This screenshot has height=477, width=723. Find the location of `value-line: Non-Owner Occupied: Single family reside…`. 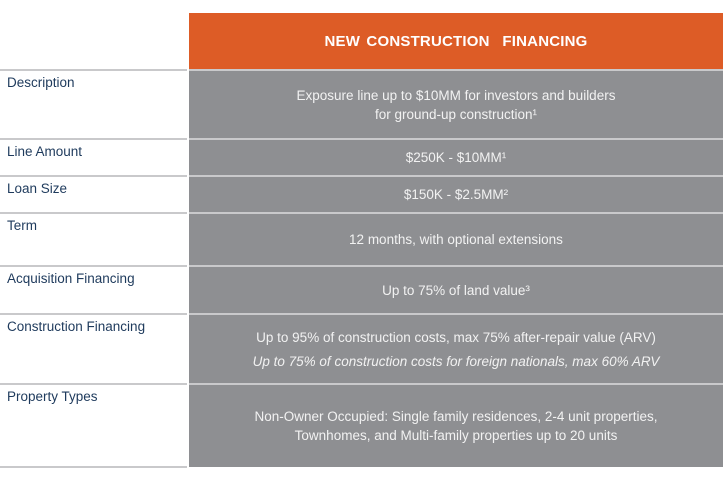

value-line: Non-Owner Occupied: Single family reside… is located at coordinates (456, 416).